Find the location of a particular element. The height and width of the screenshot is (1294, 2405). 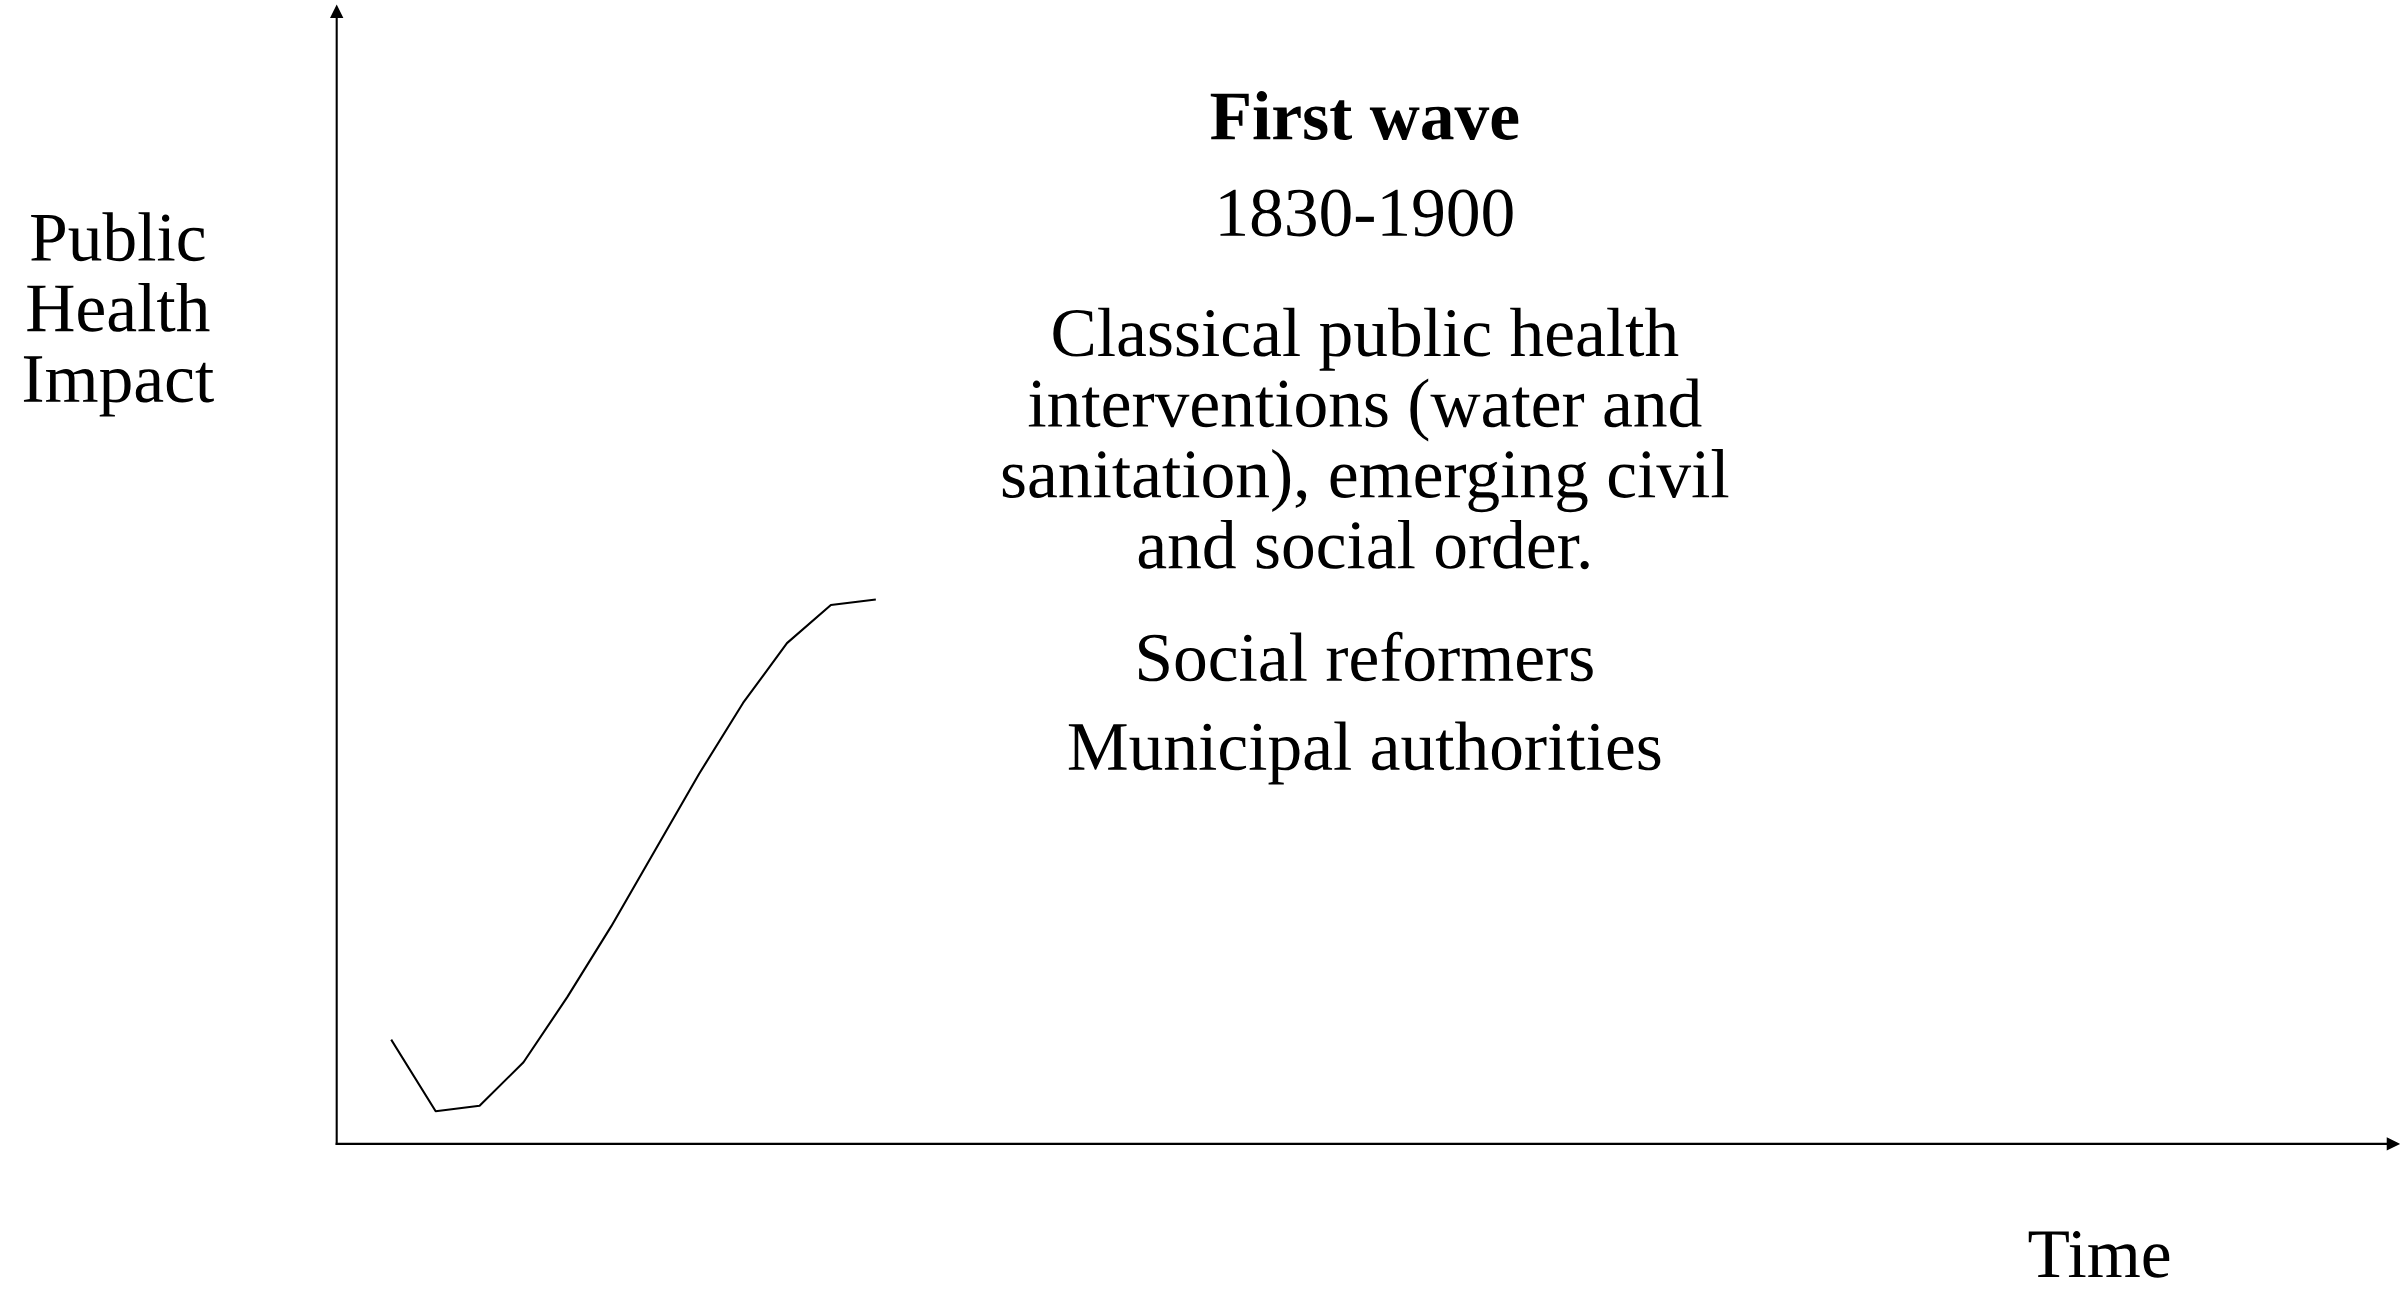

text: Municipal authorities is located at coordinates (1364, 753).